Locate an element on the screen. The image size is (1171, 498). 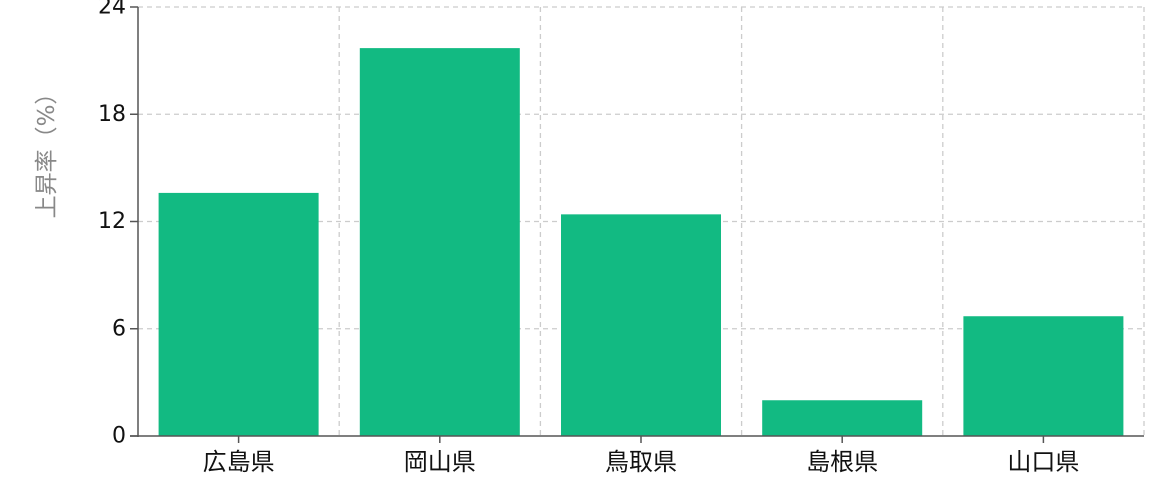
x-tick-label: 広島県 is located at coordinates (239, 462).